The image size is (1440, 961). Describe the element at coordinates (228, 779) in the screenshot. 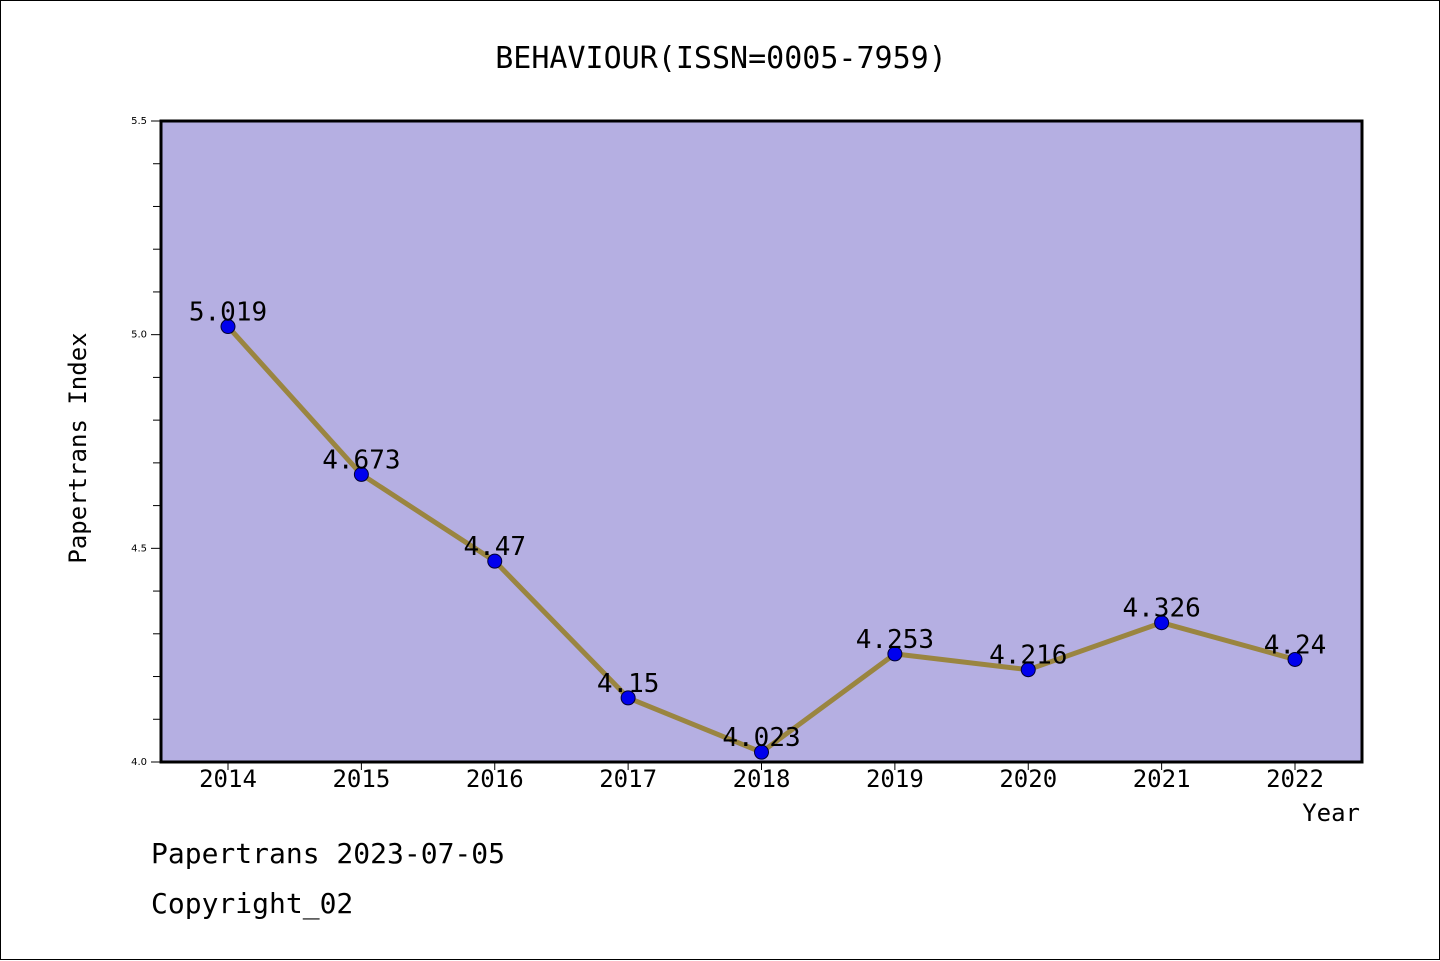

I see `x-tick-label: 2014` at that location.